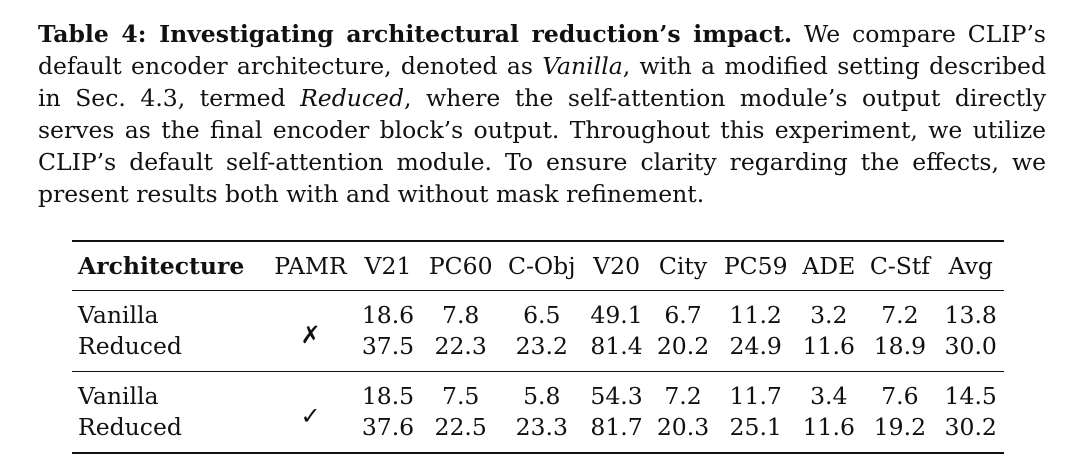 The height and width of the screenshot is (476, 1080). Describe the element at coordinates (829, 266) in the screenshot. I see `header-ade: ADE` at that location.